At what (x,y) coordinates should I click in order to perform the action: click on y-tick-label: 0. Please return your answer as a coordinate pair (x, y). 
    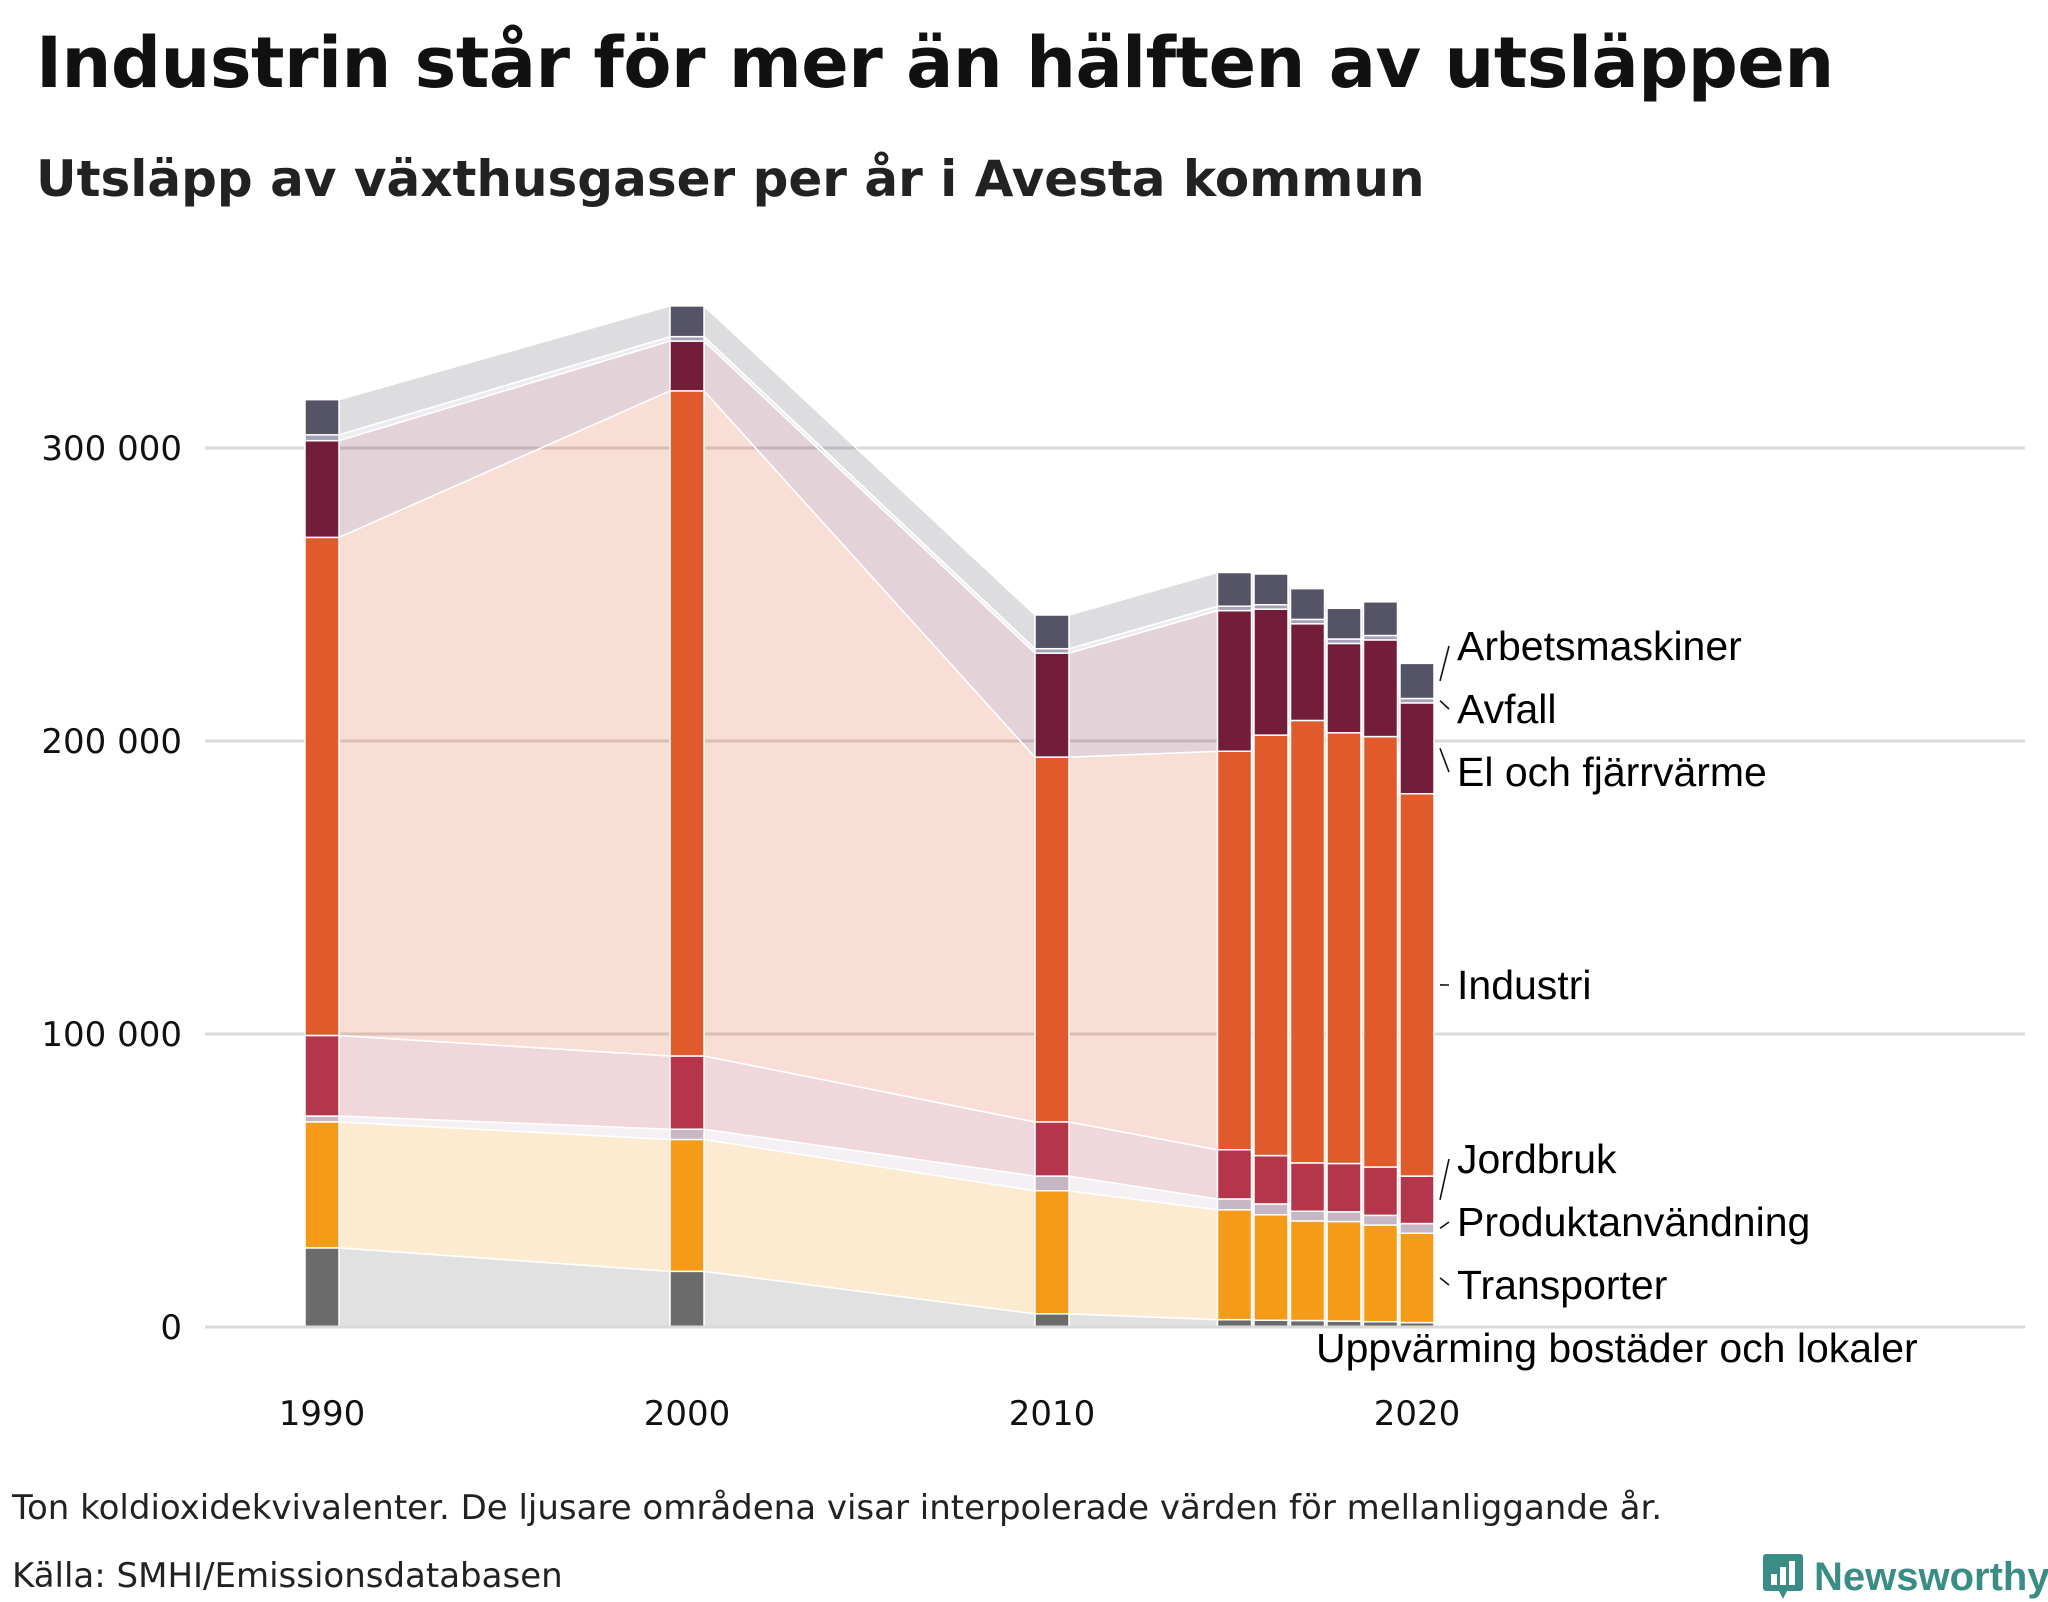
    Looking at the image, I should click on (171, 1328).